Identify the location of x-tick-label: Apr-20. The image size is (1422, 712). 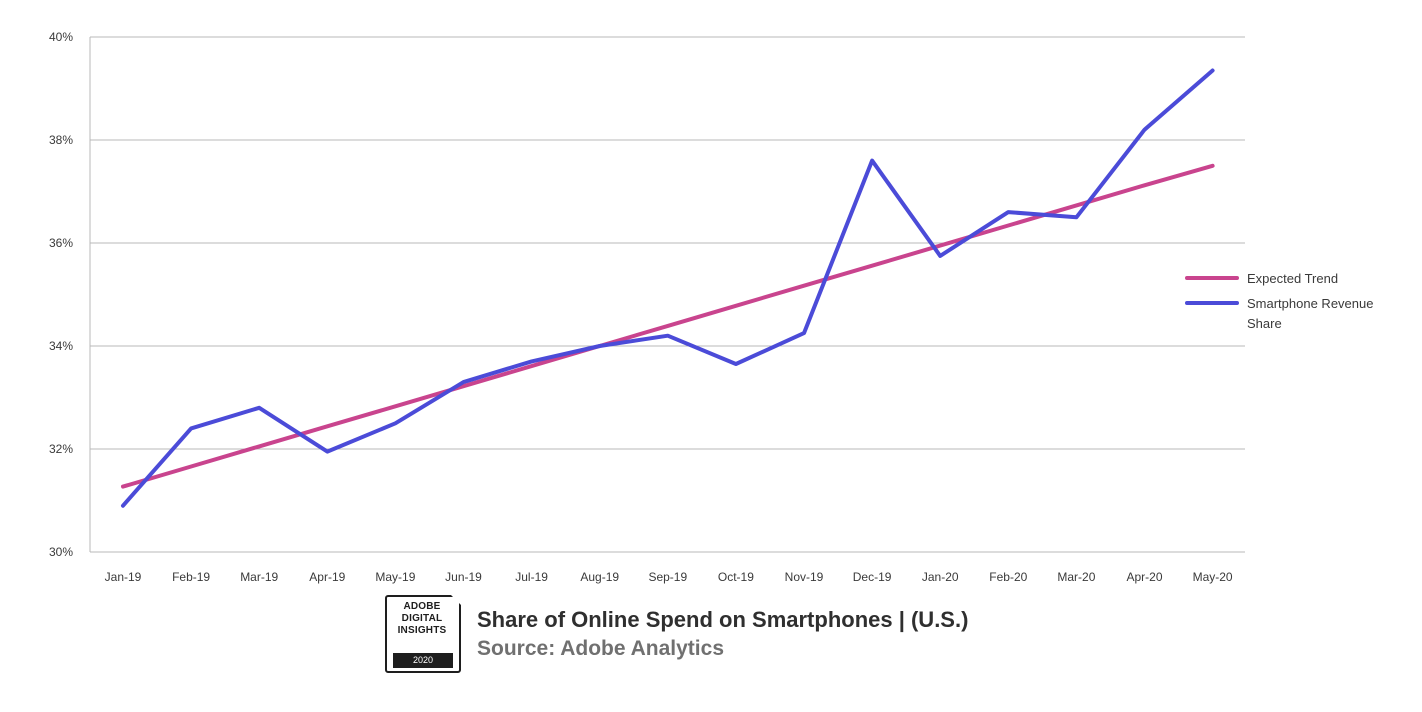
(1144, 577).